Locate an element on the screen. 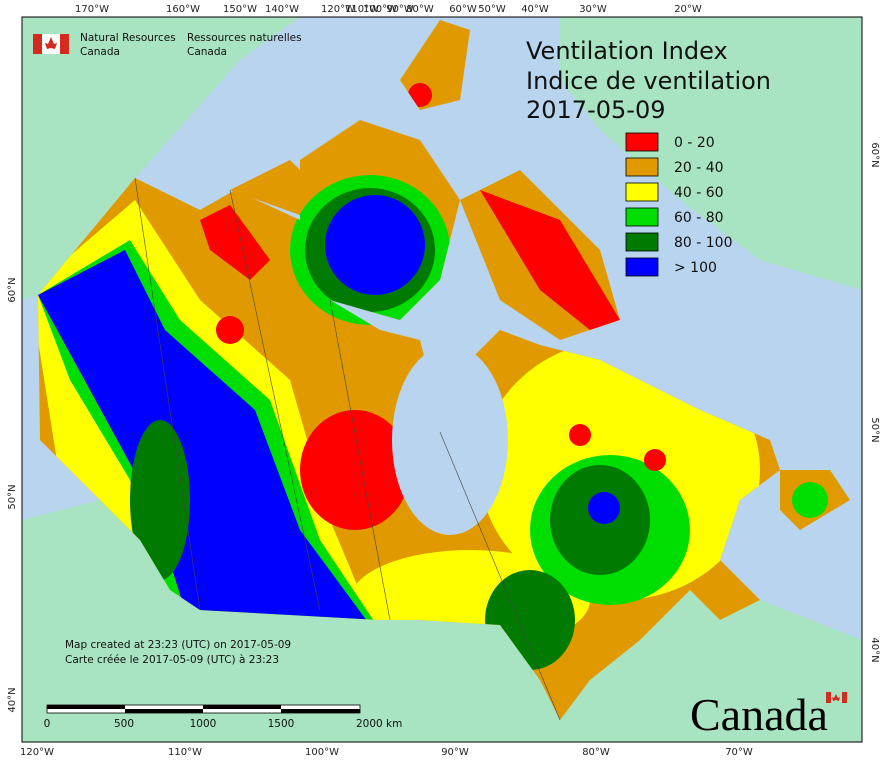 Image resolution: width=880 pixels, height=760 pixels. title: Ventilation Index is located at coordinates (627, 51).